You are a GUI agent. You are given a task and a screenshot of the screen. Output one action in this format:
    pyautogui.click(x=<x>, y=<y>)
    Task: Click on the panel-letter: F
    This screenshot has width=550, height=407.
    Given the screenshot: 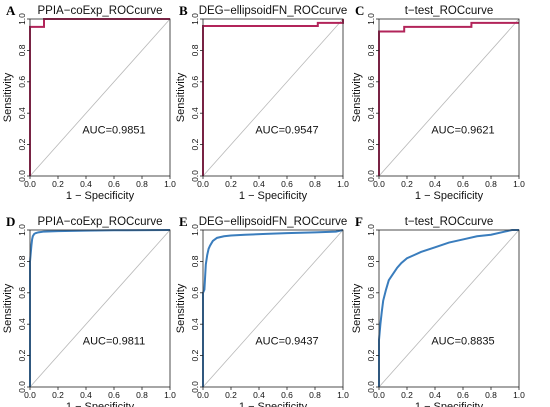 What is the action you would take?
    pyautogui.click(x=359, y=221)
    